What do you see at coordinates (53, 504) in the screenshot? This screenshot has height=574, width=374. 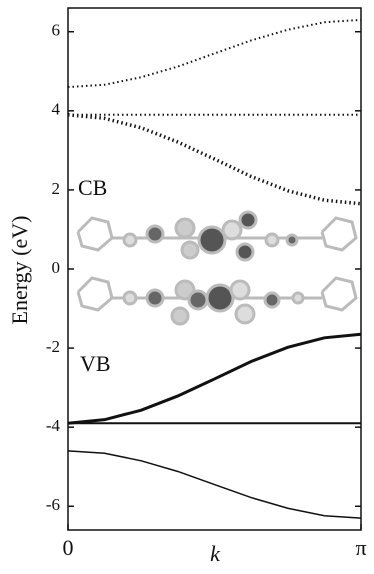 I see `y-tick-label: -6` at bounding box center [53, 504].